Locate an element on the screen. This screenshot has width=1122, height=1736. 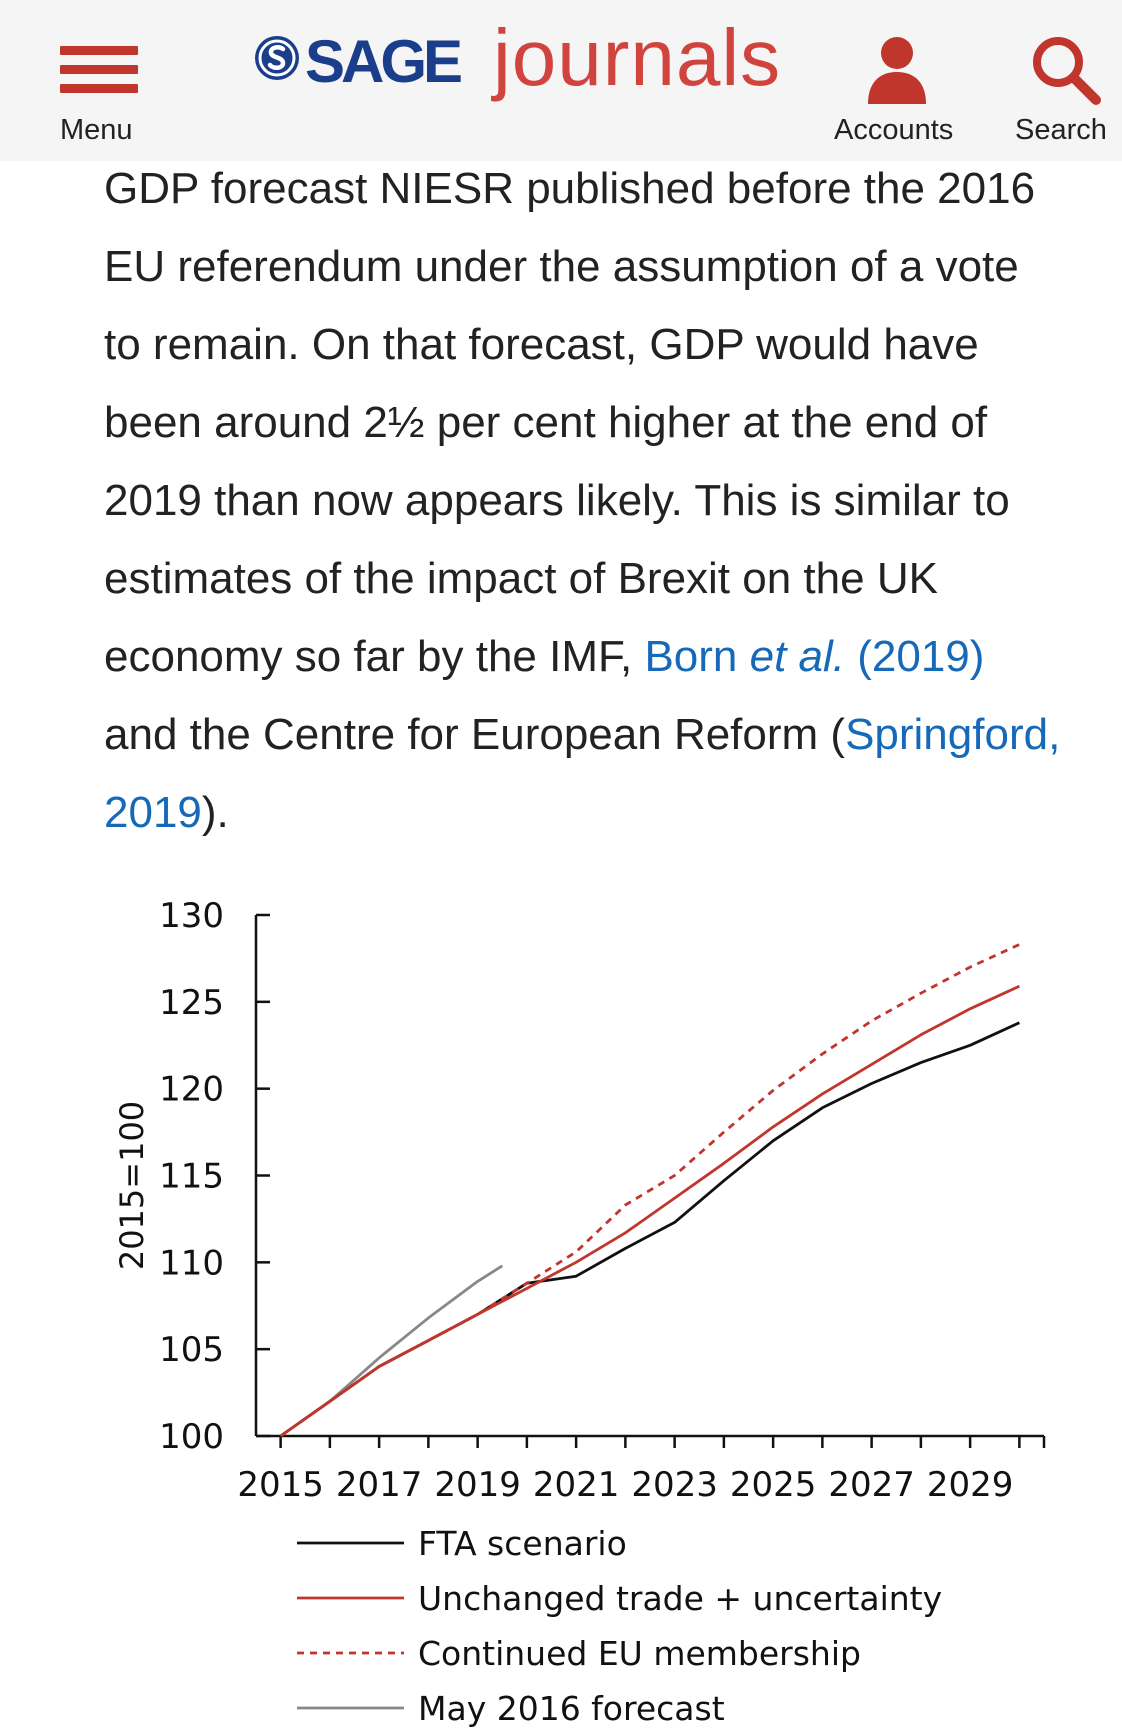
search-label: Search is located at coordinates (1061, 130).